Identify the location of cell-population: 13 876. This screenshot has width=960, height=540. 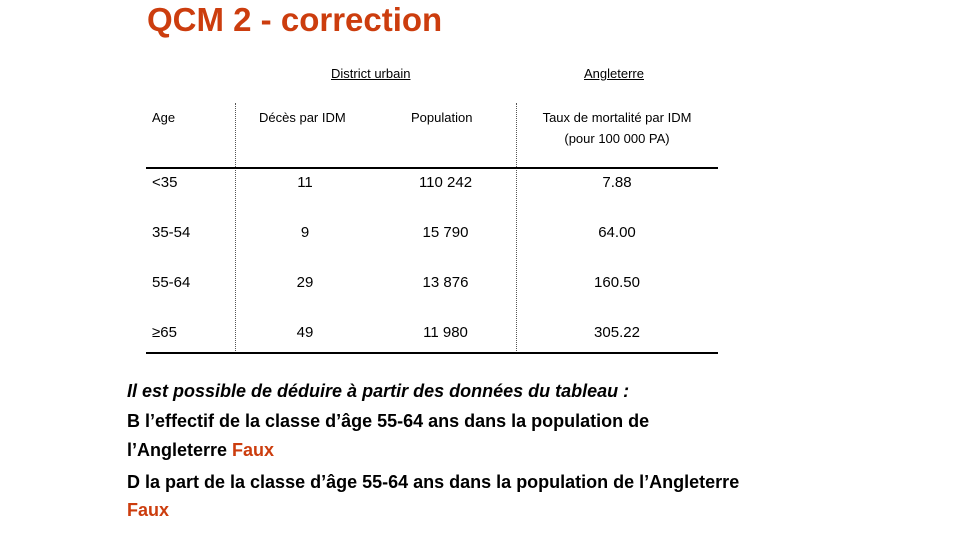
(445, 282).